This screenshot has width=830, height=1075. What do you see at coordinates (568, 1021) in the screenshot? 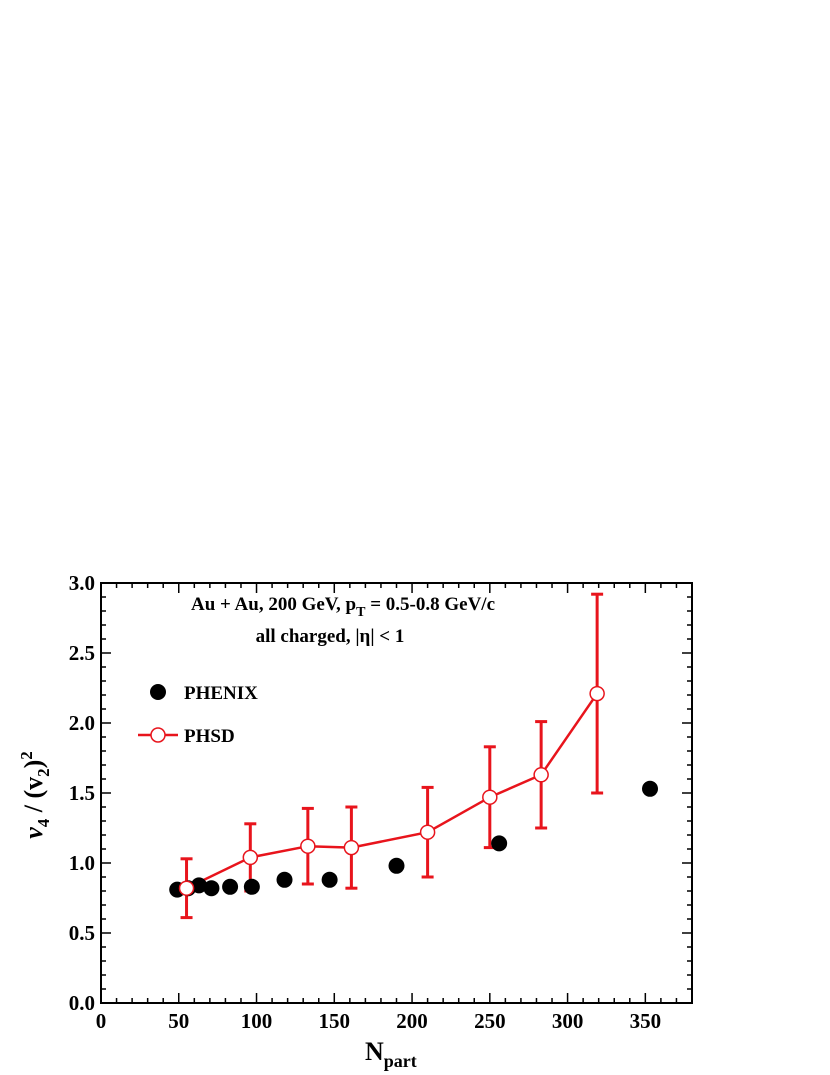
I see `x-tick-label: 300` at bounding box center [568, 1021].